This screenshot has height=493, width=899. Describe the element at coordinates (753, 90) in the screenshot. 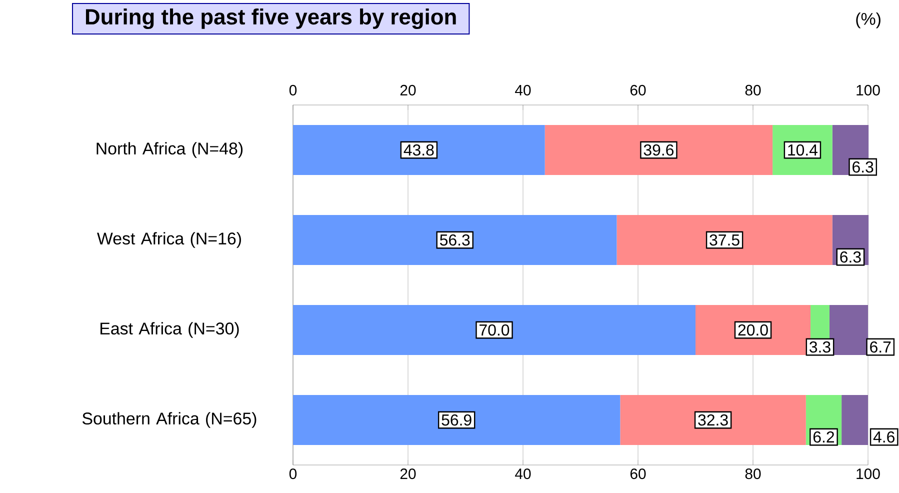

I see `x2-tick-label: 80` at that location.